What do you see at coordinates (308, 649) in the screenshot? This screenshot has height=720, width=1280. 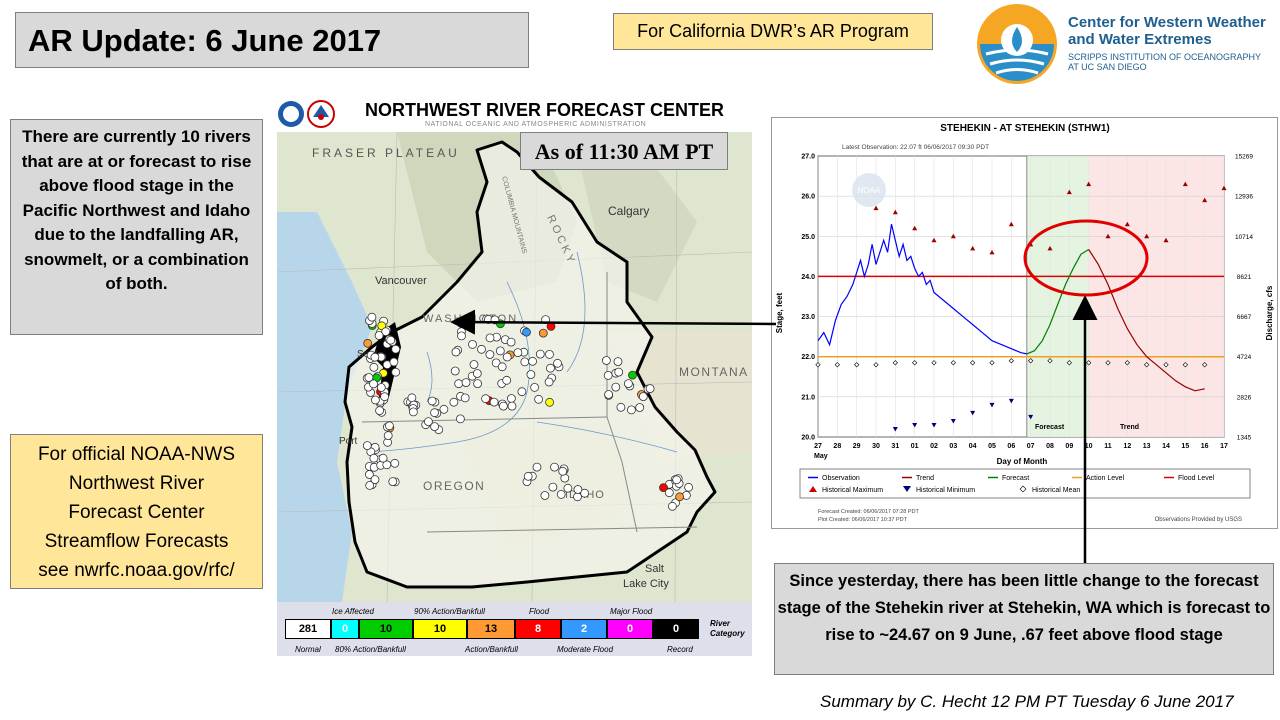 I see `legend-normal: Normal` at bounding box center [308, 649].